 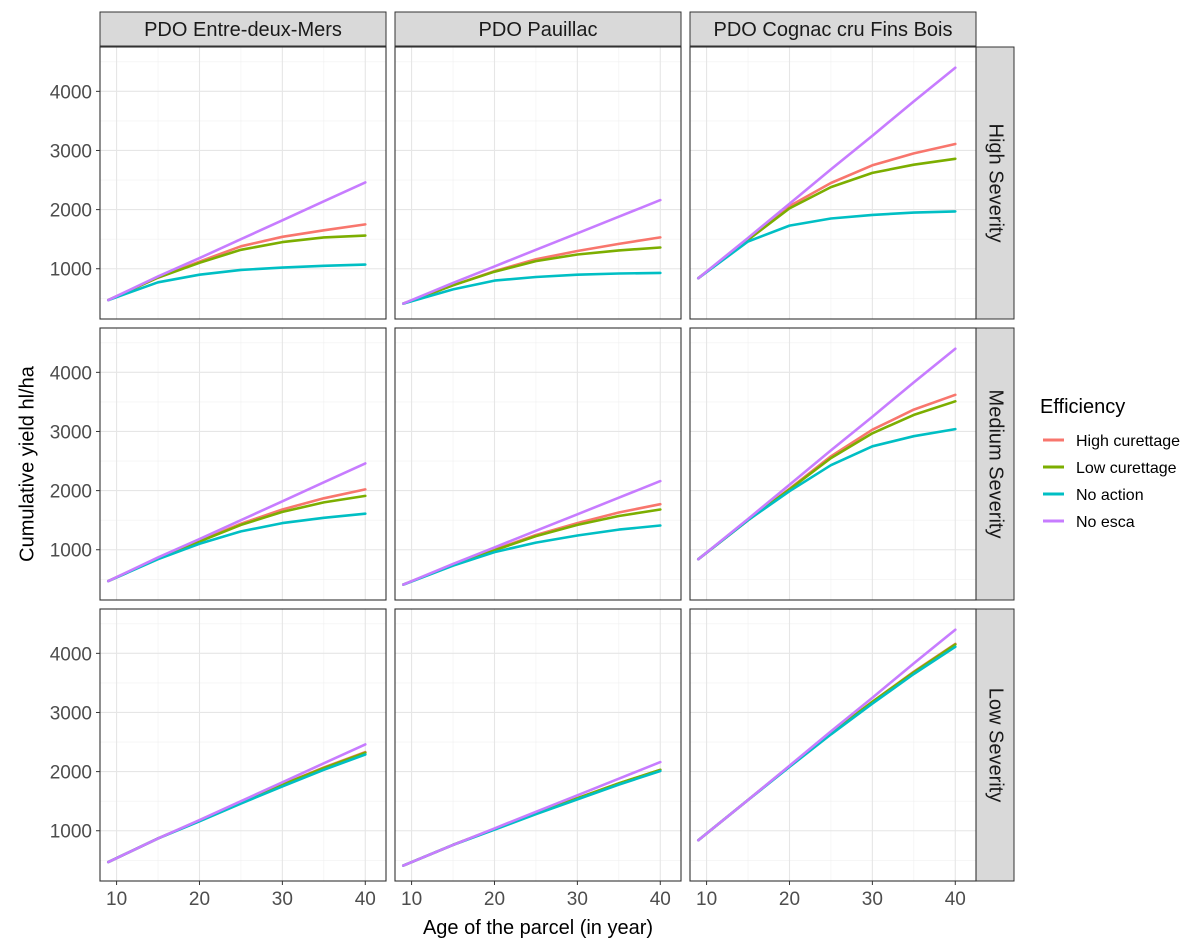 I want to click on row-strip-label: Medium Severity, so click(x=996, y=464).